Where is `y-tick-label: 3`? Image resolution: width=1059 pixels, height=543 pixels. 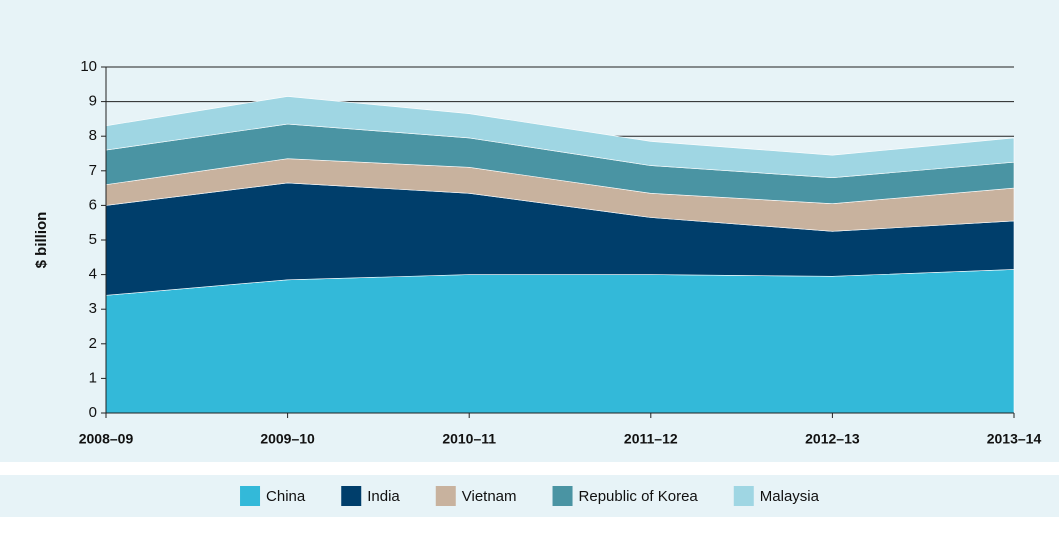 y-tick-label: 3 is located at coordinates (93, 308).